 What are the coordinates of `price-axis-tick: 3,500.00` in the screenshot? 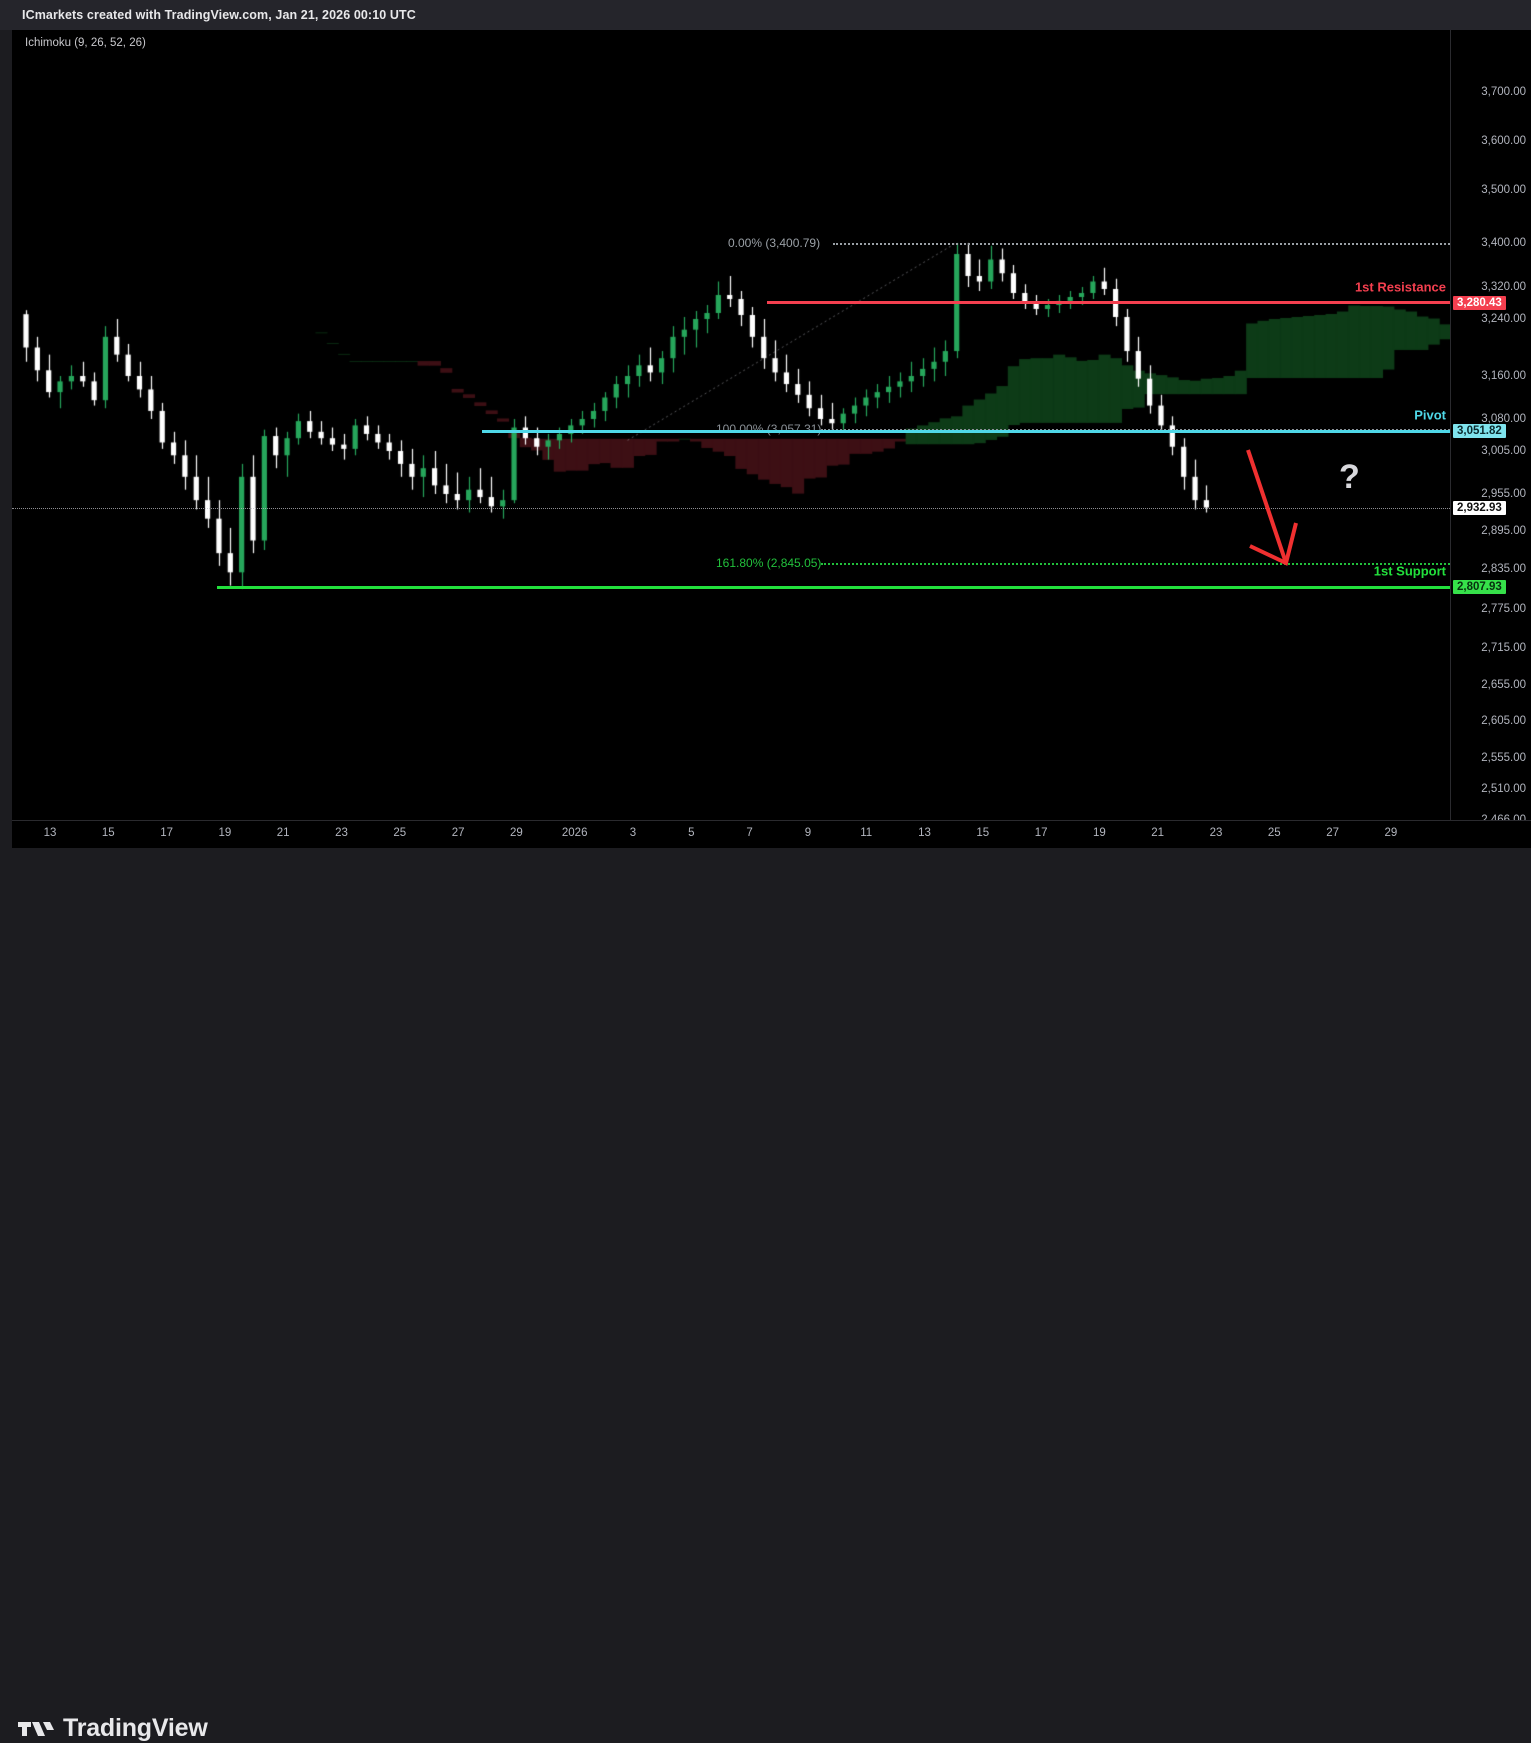 It's located at (1503, 190).